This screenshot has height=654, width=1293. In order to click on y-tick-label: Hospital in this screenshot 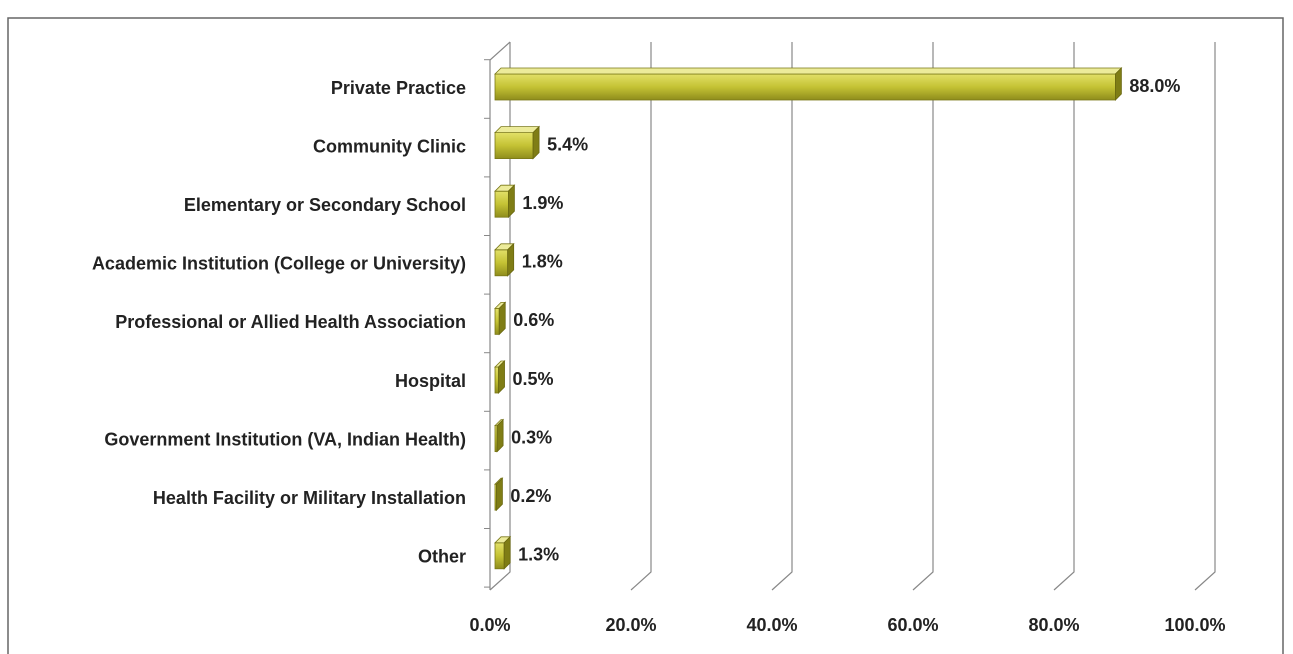, I will do `click(430, 381)`.